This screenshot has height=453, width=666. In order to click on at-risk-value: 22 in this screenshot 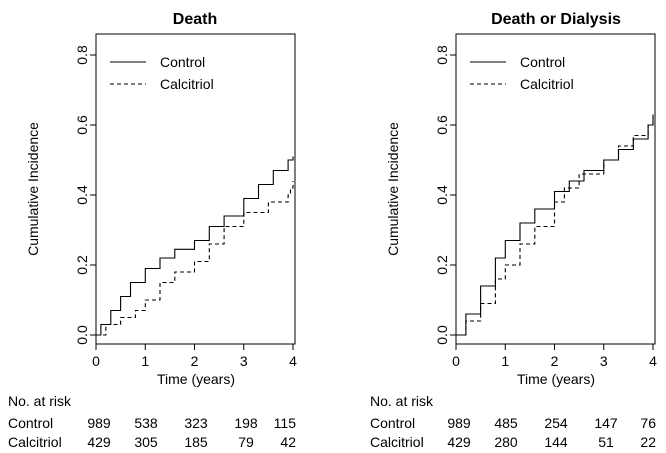, I will do `click(648, 442)`.